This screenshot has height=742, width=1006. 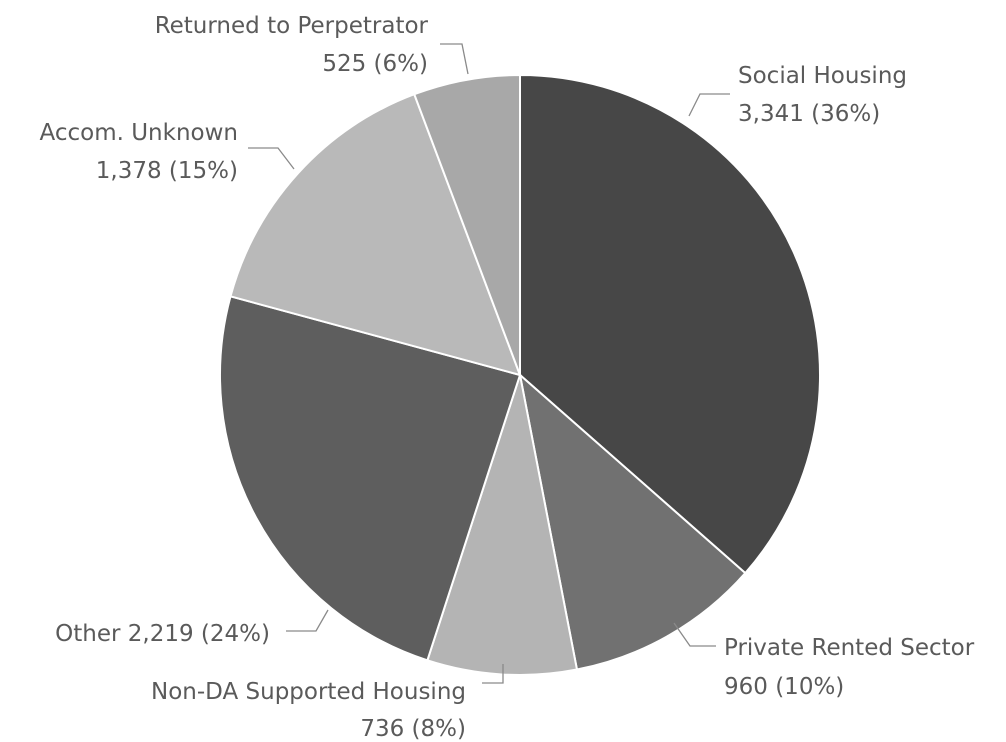 What do you see at coordinates (271, 158) in the screenshot?
I see `leader-line-accom-unknown` at bounding box center [271, 158].